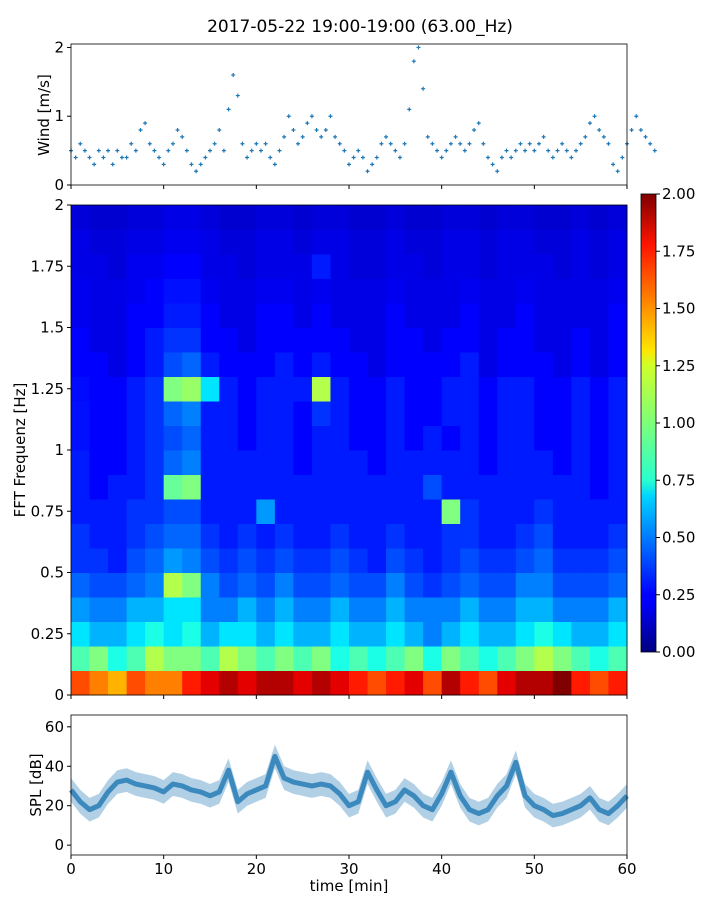 The width and height of the screenshot is (720, 904). Describe the element at coordinates (59, 695) in the screenshot. I see `spec-ytick-label: 0` at that location.